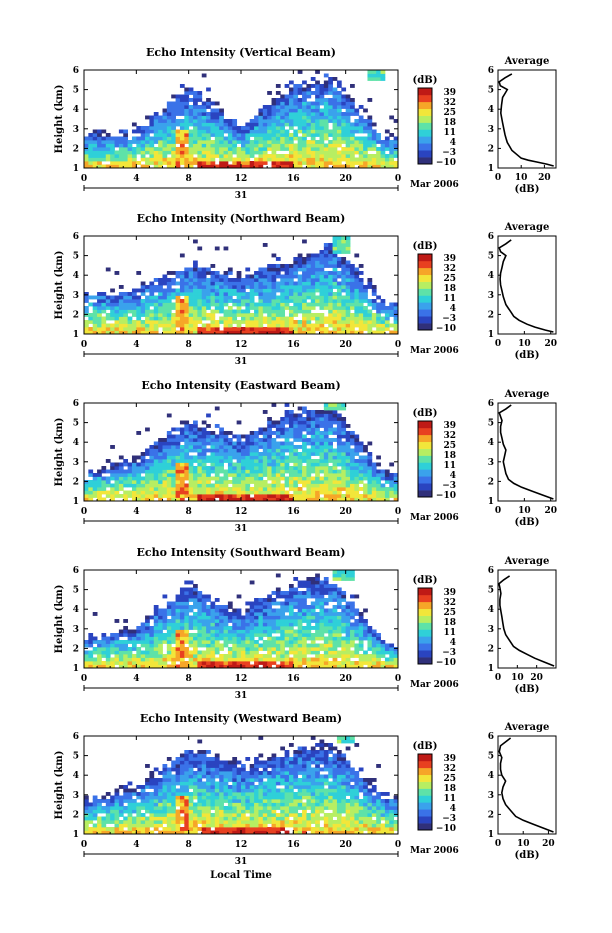  What do you see at coordinates (526, 452) in the screenshot?
I see `average-profile-line` at bounding box center [526, 452].